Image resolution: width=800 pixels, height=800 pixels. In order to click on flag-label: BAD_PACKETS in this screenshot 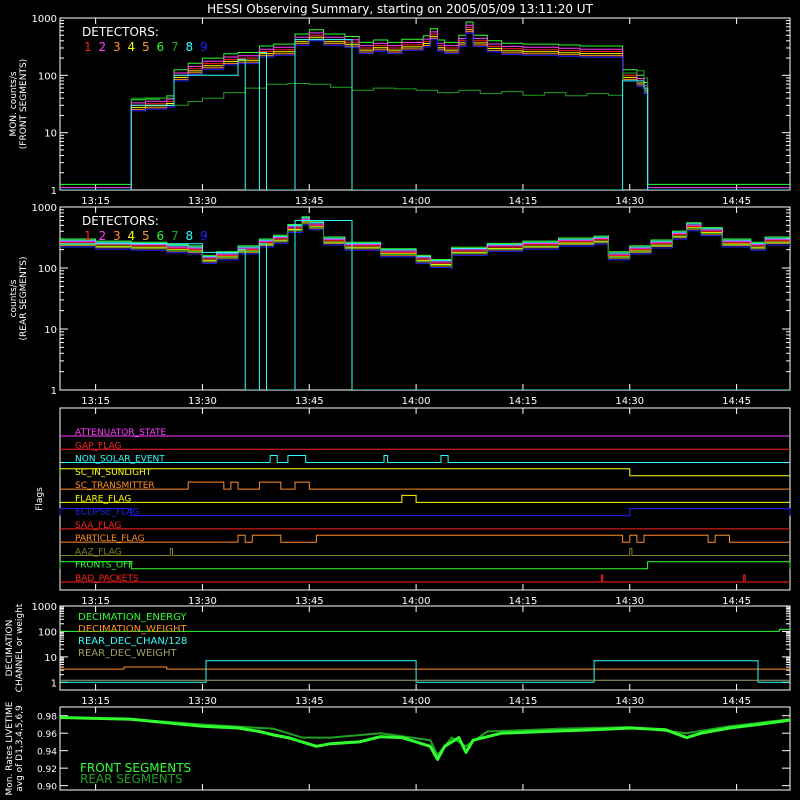, I will do `click(107, 579)`.